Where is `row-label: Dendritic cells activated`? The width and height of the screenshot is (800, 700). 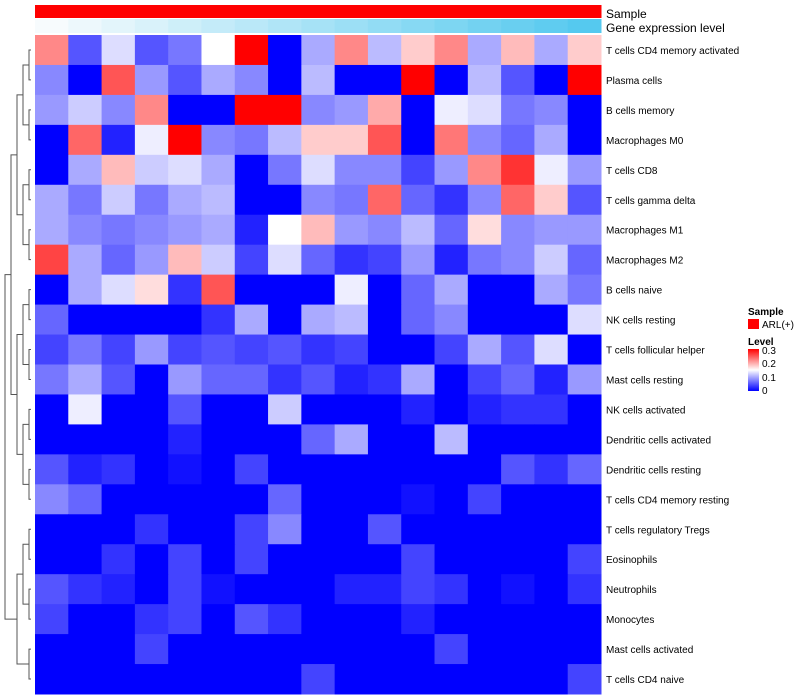 row-label: Dendritic cells activated is located at coordinates (658, 440).